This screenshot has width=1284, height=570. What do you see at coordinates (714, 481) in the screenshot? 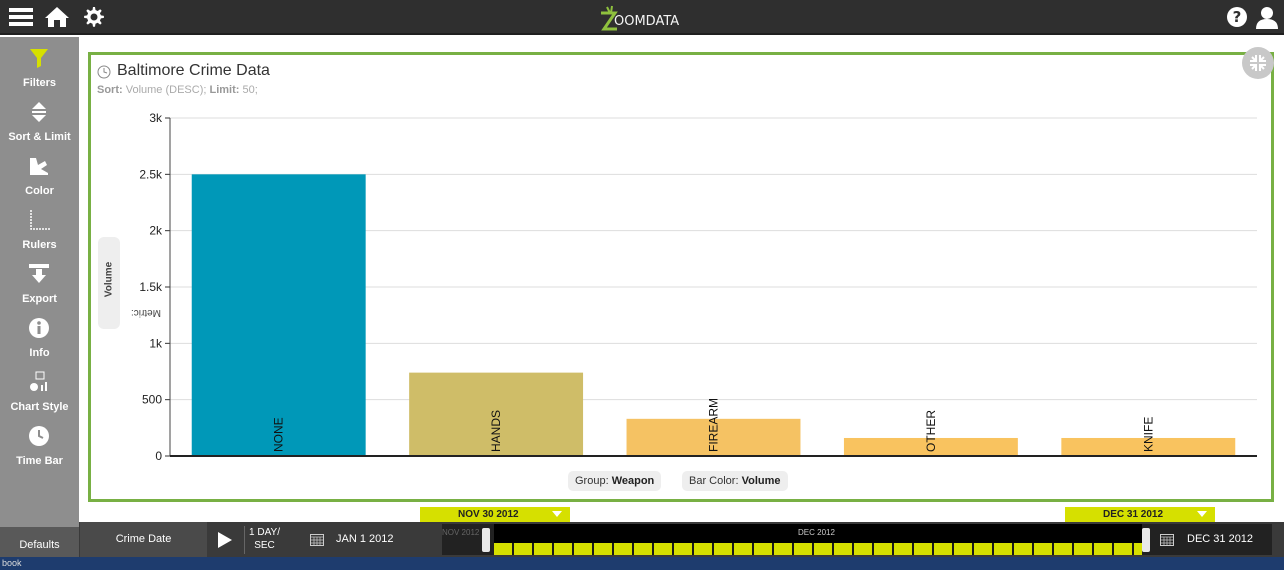
I see `bar-color-label: Bar Color:` at bounding box center [714, 481].